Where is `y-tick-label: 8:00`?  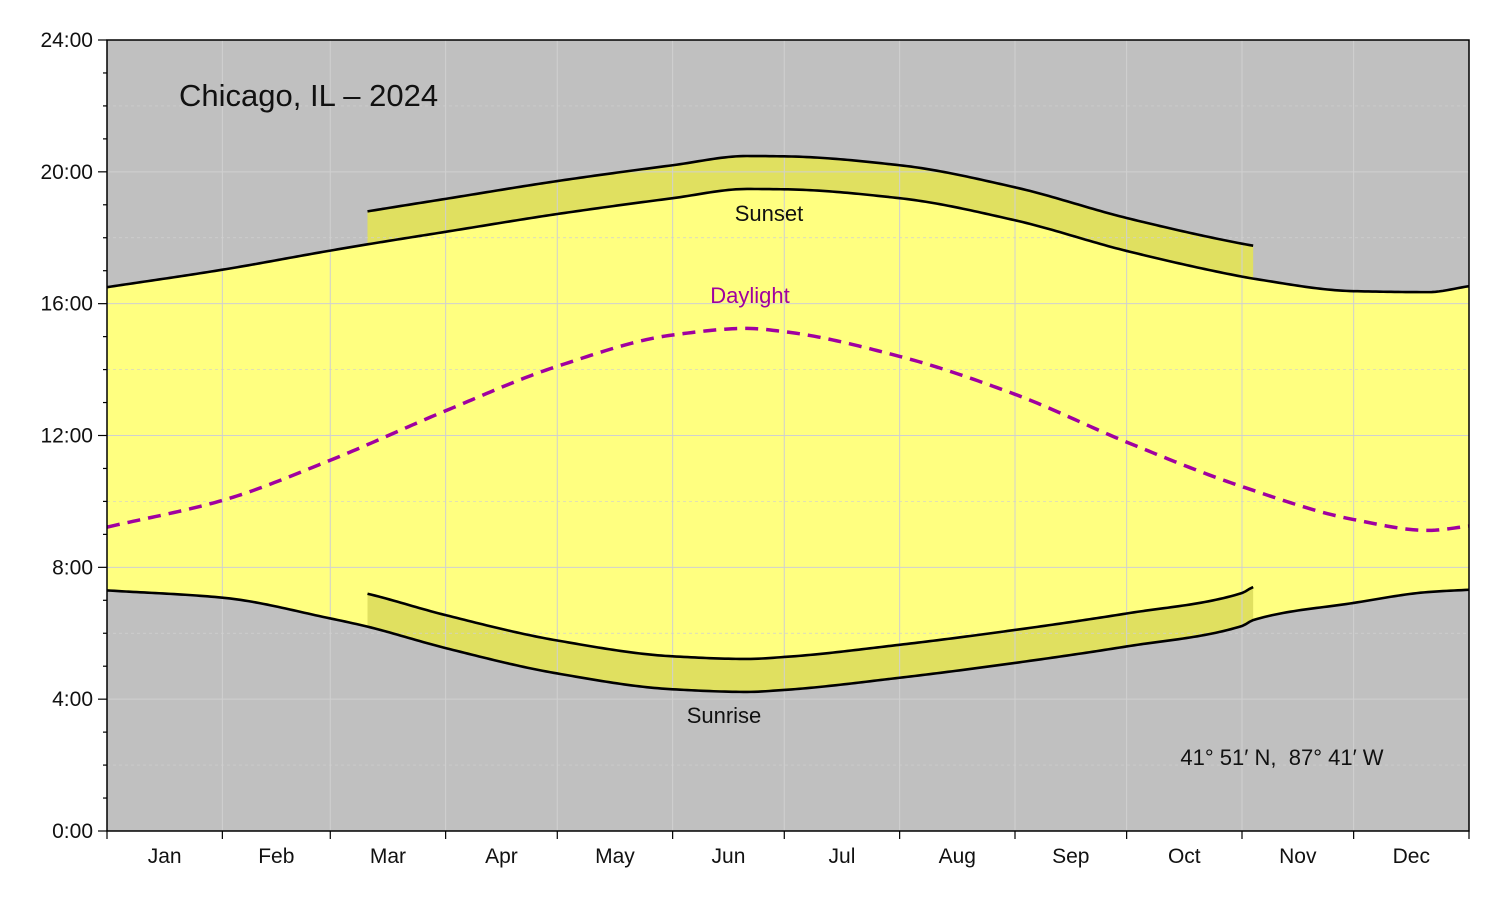 y-tick-label: 8:00 is located at coordinates (72, 567).